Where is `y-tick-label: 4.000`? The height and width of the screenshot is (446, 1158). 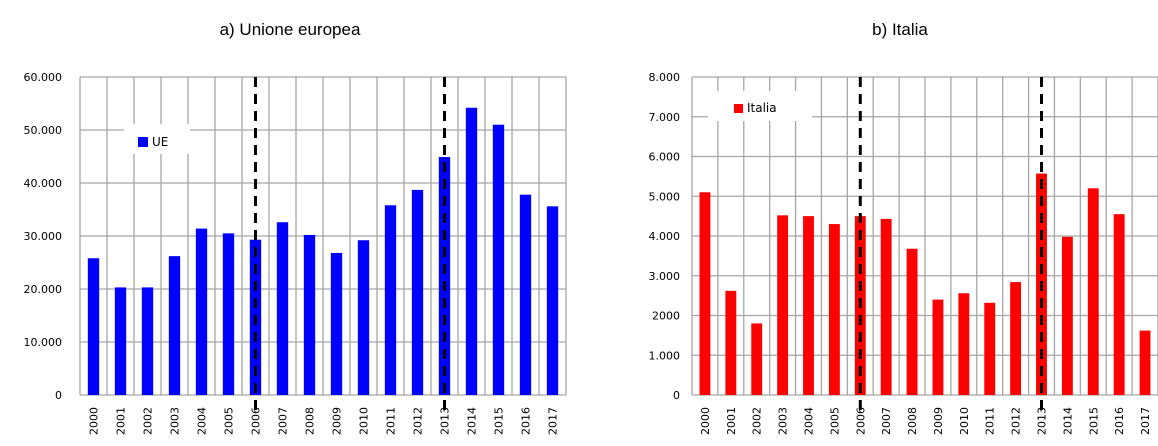 y-tick-label: 4.000 is located at coordinates (665, 236).